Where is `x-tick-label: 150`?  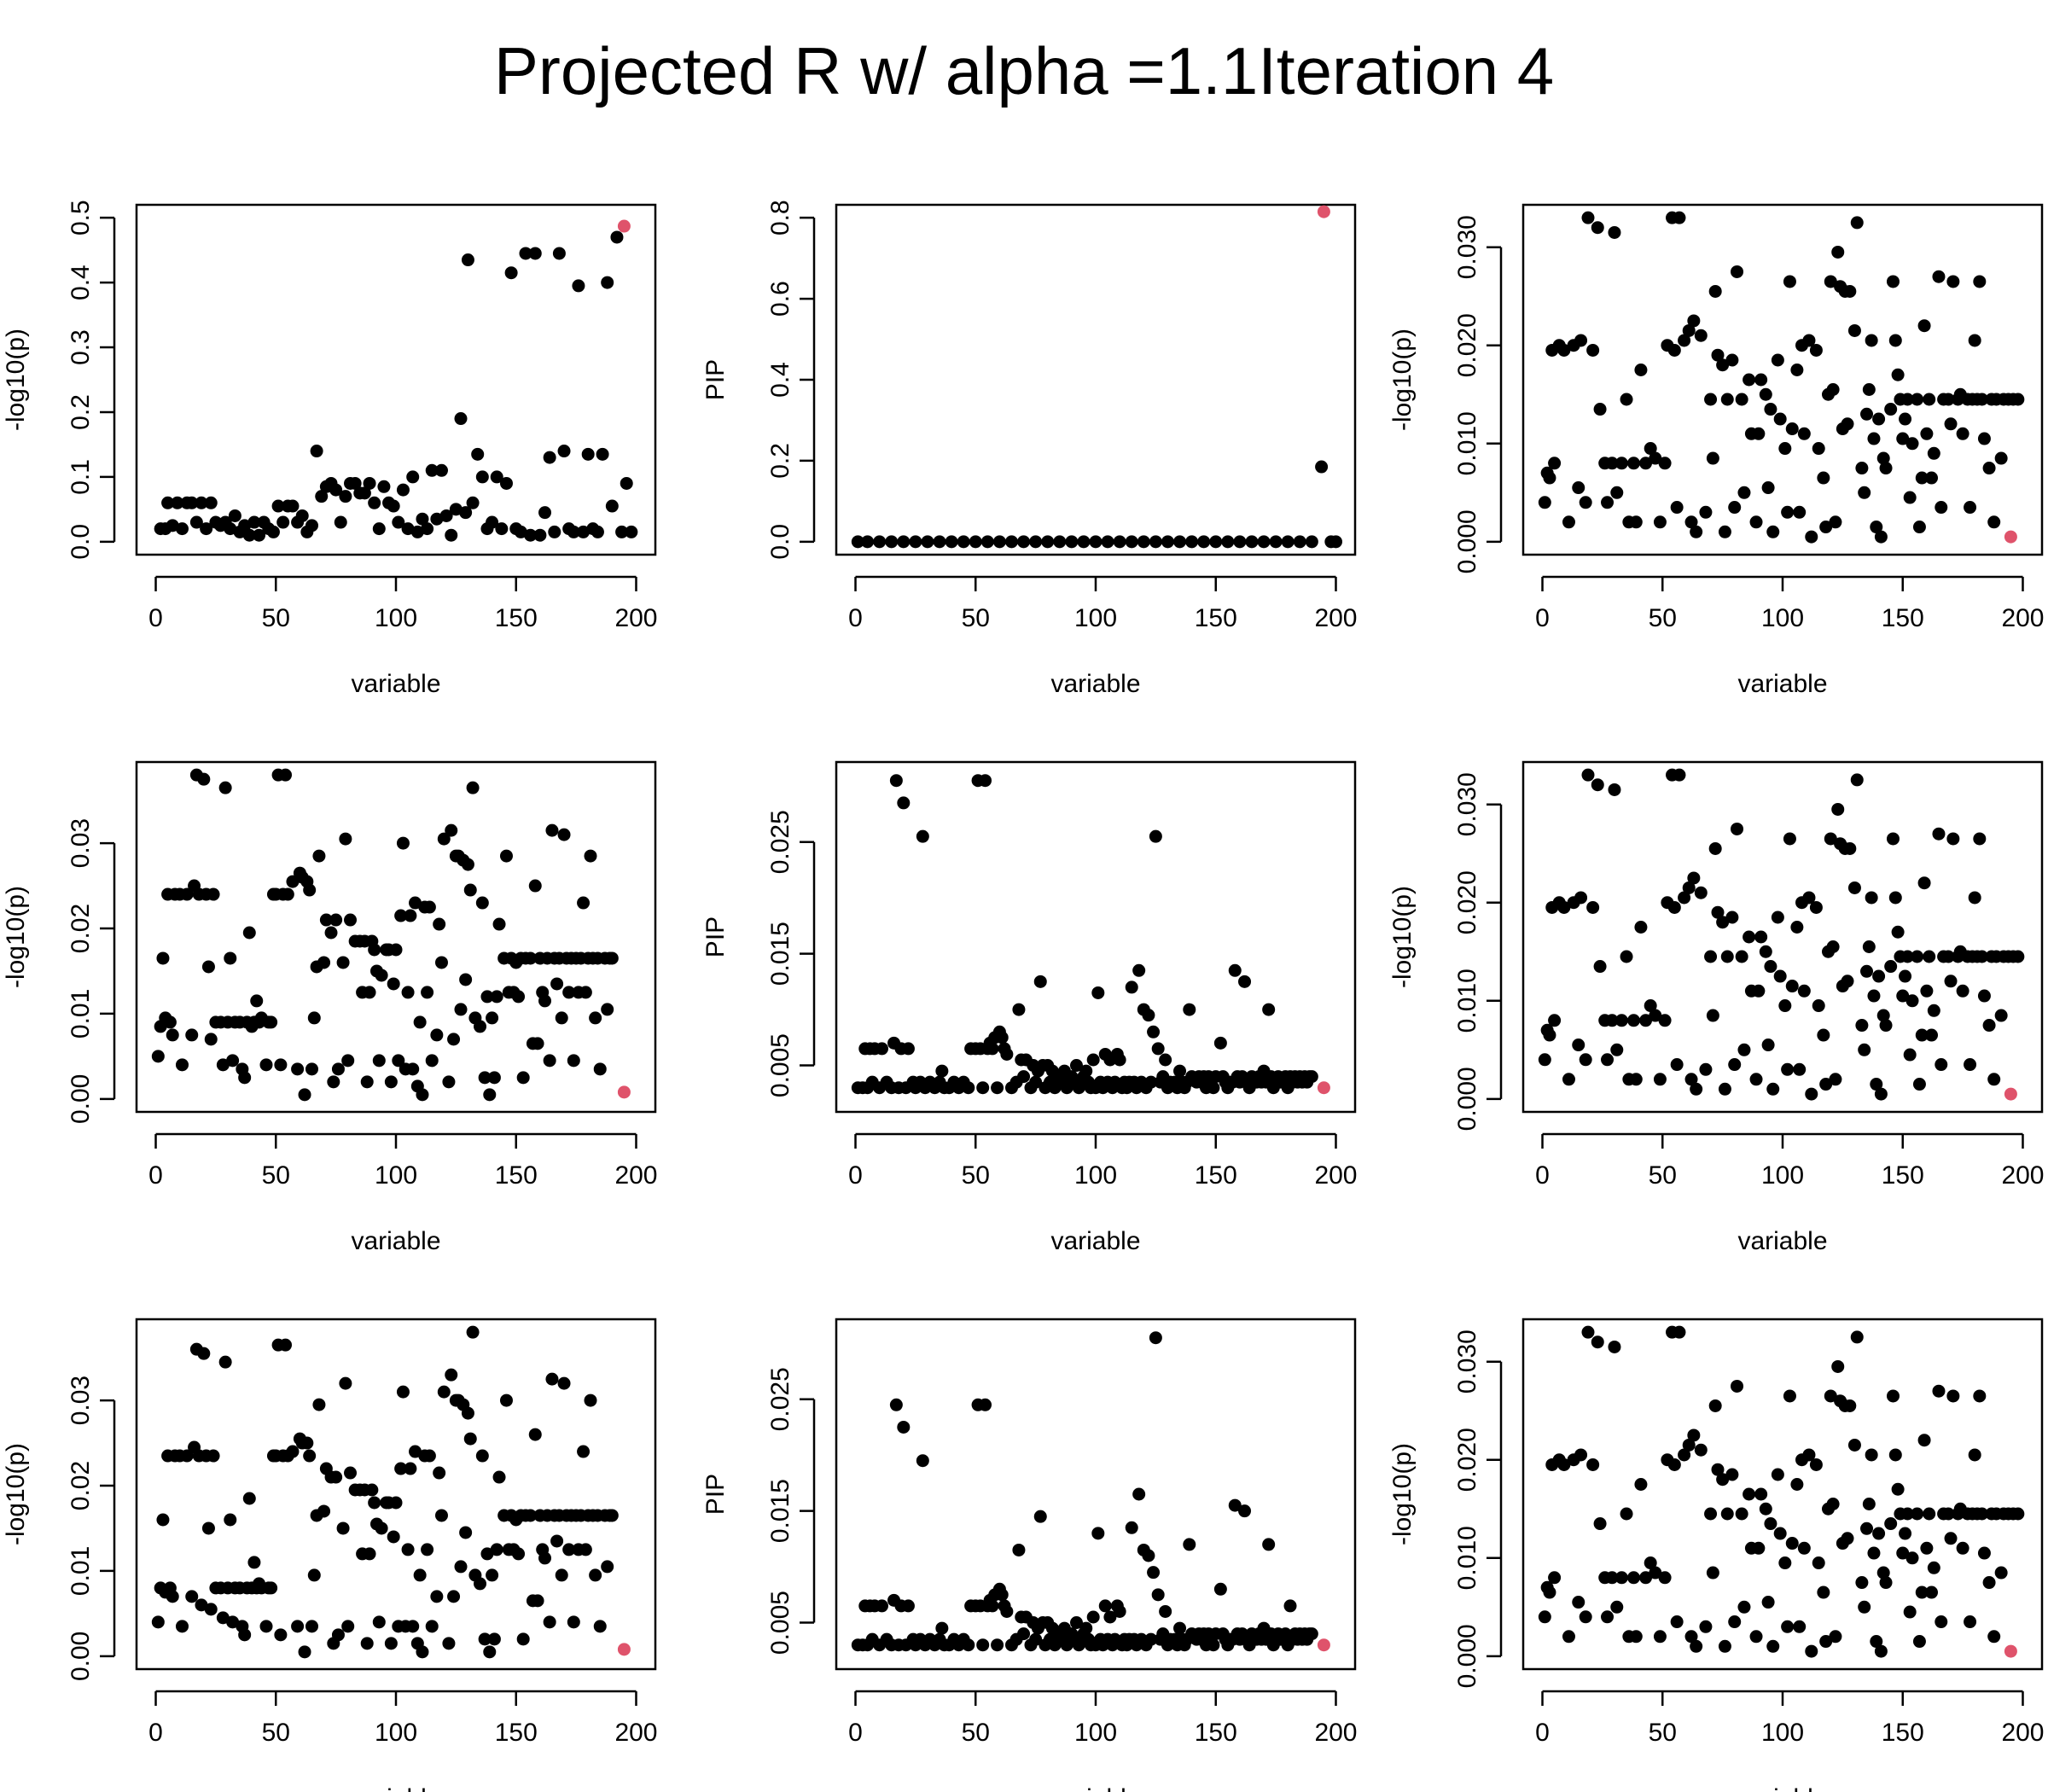 x-tick-label: 150 is located at coordinates (516, 1175).